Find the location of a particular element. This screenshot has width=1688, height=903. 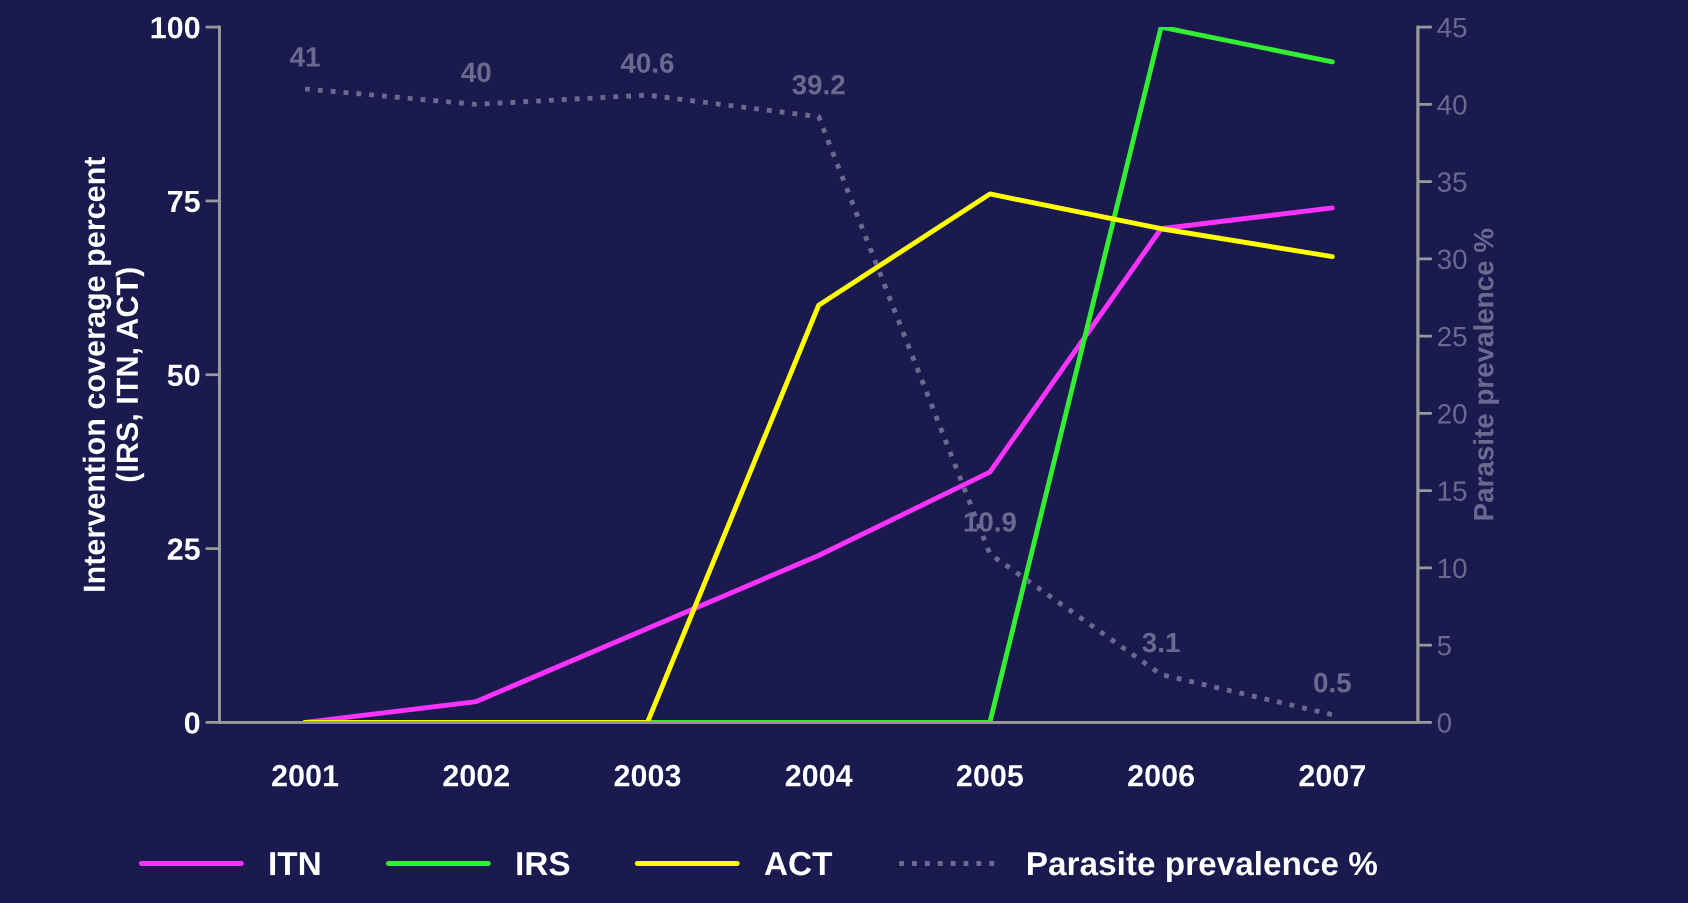

data-label: 0.5 is located at coordinates (1332, 682).